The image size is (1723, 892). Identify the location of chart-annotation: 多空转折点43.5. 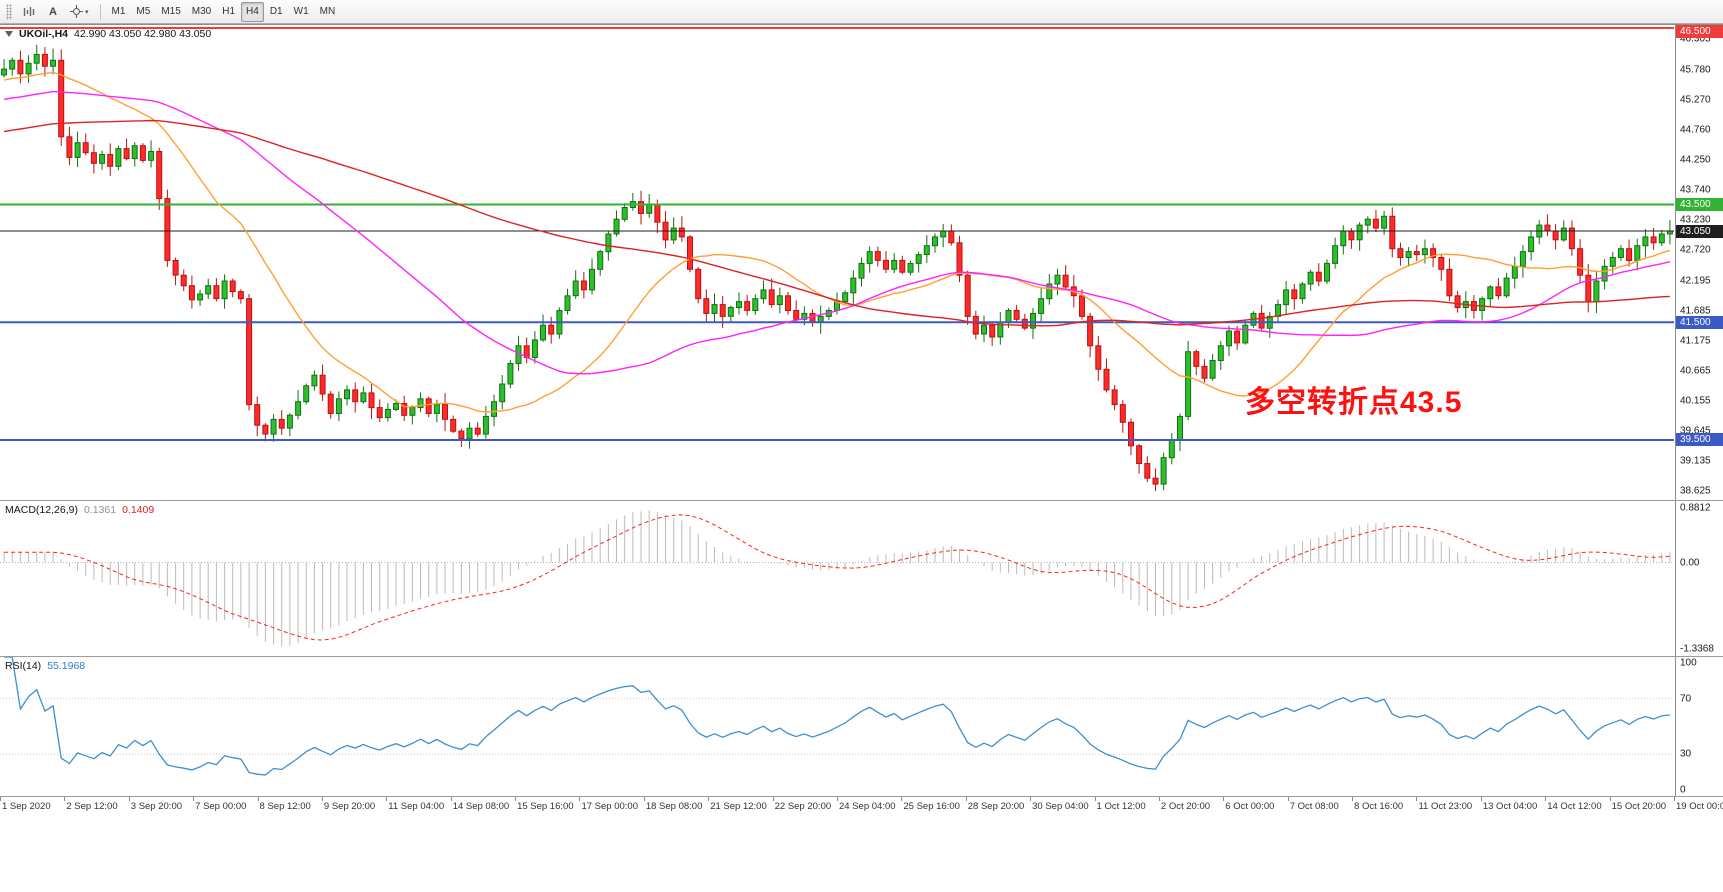
(1354, 402).